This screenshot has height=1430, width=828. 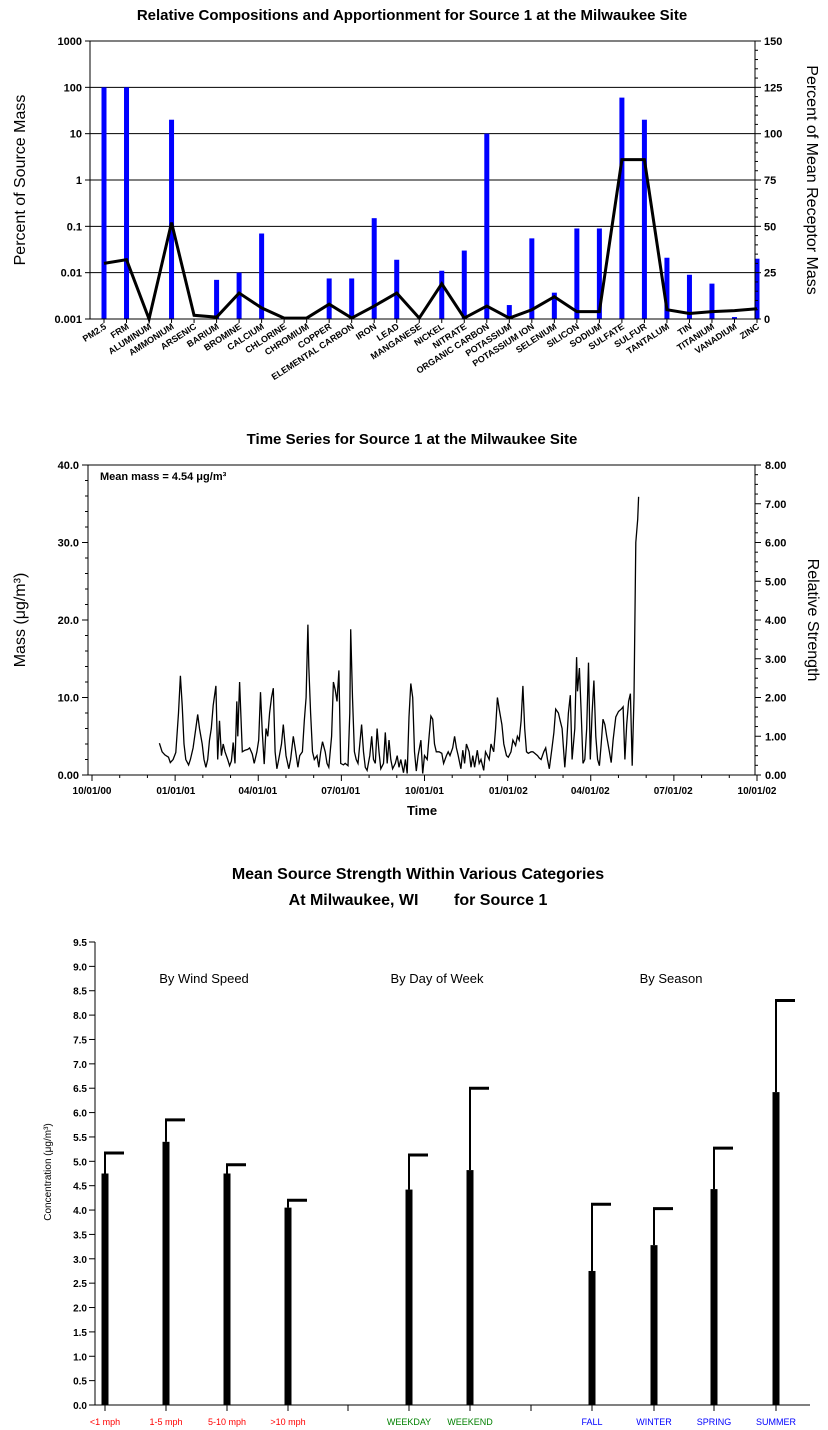 What do you see at coordinates (775, 466) in the screenshot?
I see `time-series-right-tick-label: 8.00` at bounding box center [775, 466].